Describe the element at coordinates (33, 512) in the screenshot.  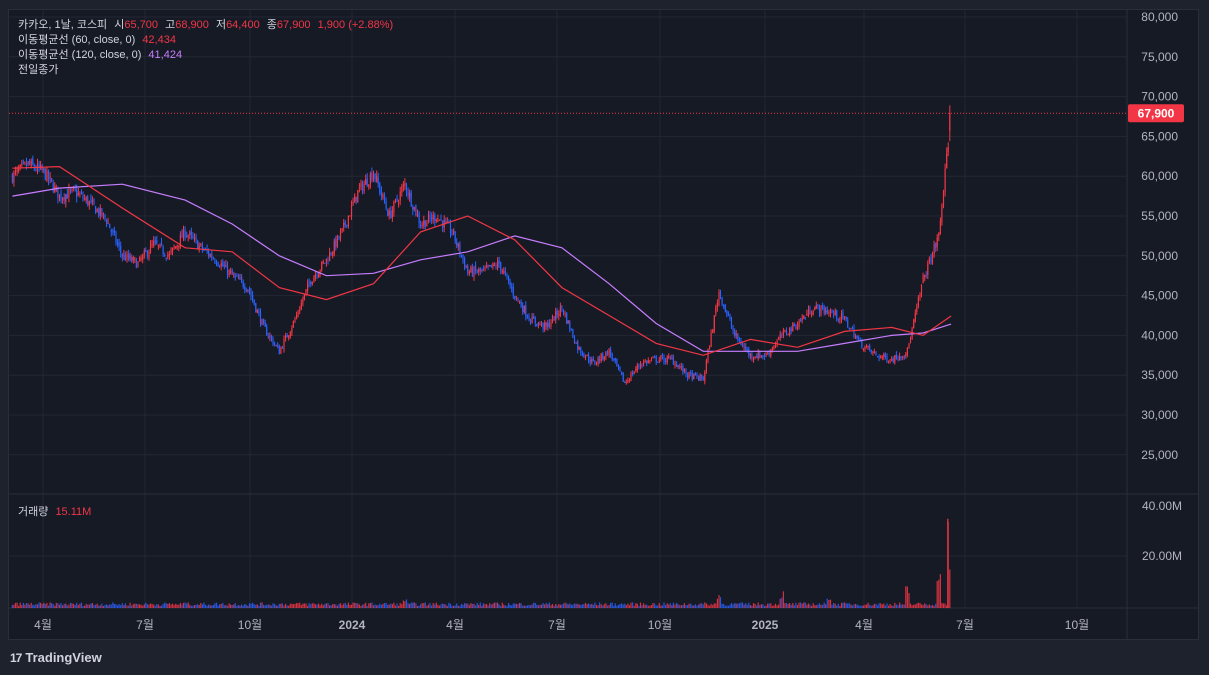
I see `volume-label: 거래량` at that location.